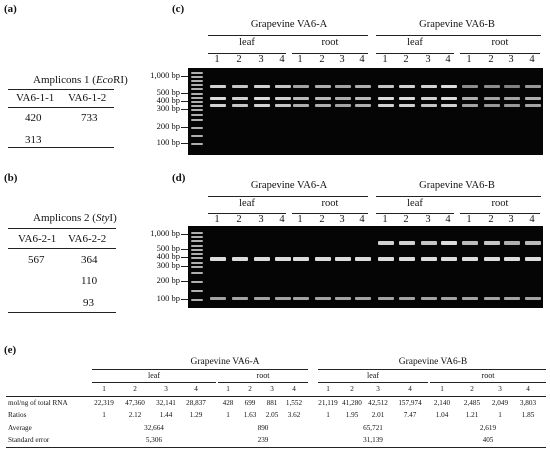 This screenshot has height=457, width=550. Describe the element at coordinates (89, 281) in the screenshot. I see `table-cell: 110` at that location.